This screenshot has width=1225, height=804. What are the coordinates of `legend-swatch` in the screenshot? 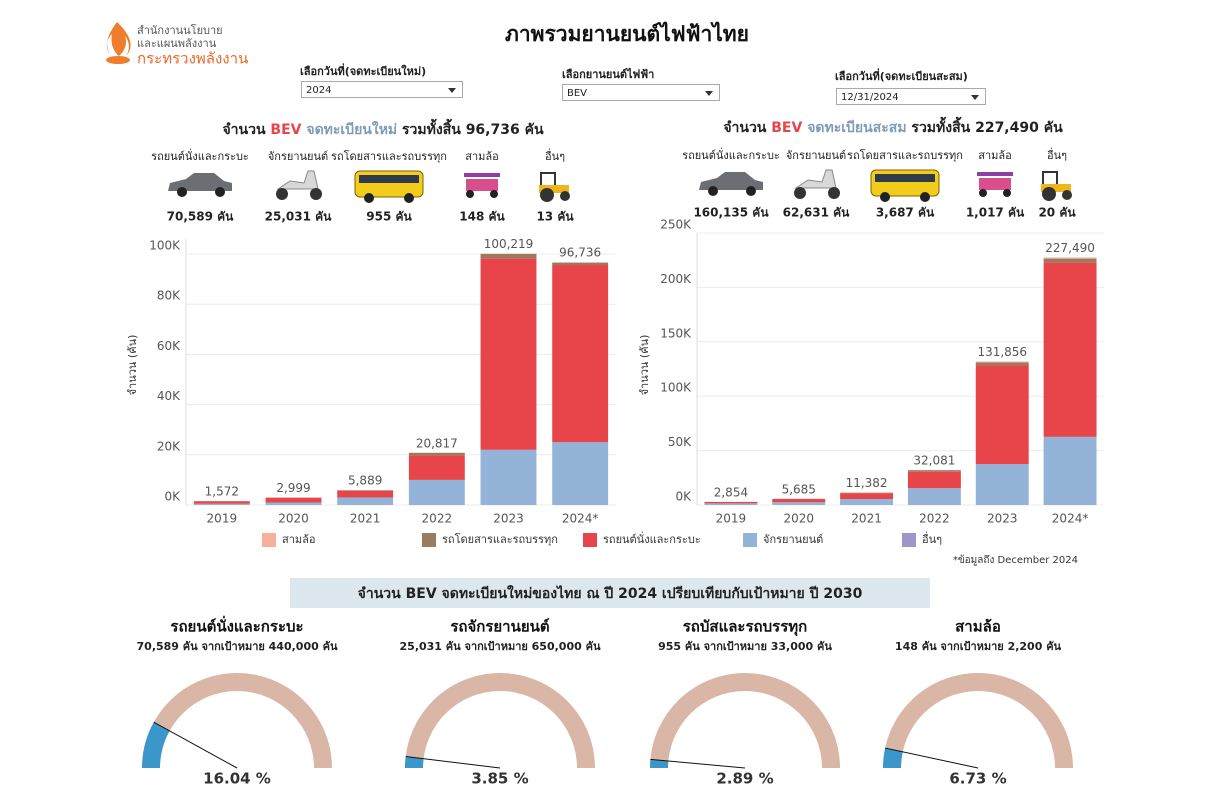 It's located at (909, 540).